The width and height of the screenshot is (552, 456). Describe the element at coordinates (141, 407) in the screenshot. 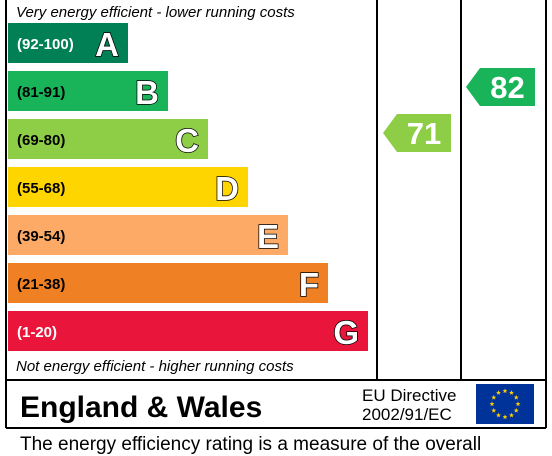

I see `region-label: England & Wales` at that location.